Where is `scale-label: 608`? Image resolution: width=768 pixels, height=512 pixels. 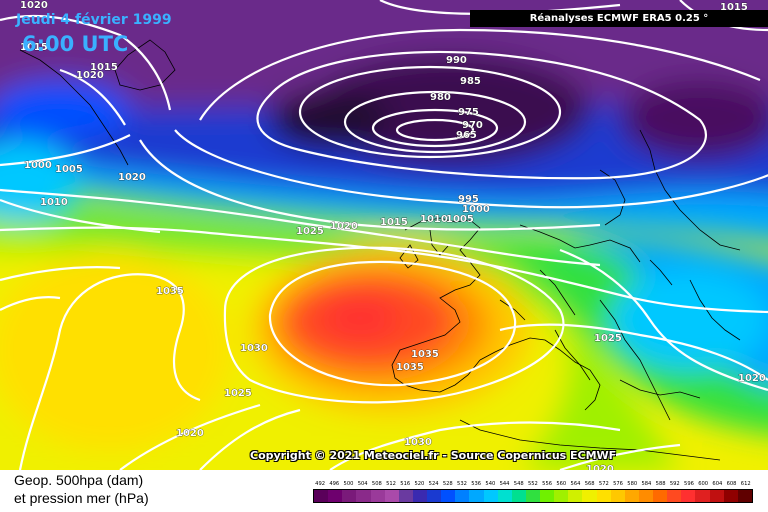
scale-label: 608 is located at coordinates (731, 484).